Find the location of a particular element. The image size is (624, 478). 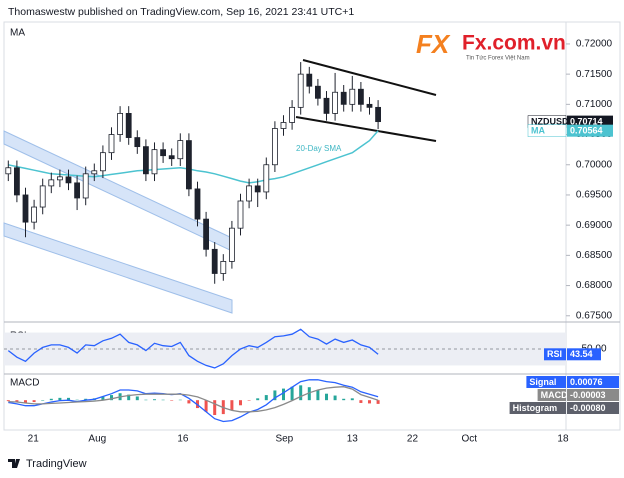

x-tick-label: 21 is located at coordinates (34, 439).